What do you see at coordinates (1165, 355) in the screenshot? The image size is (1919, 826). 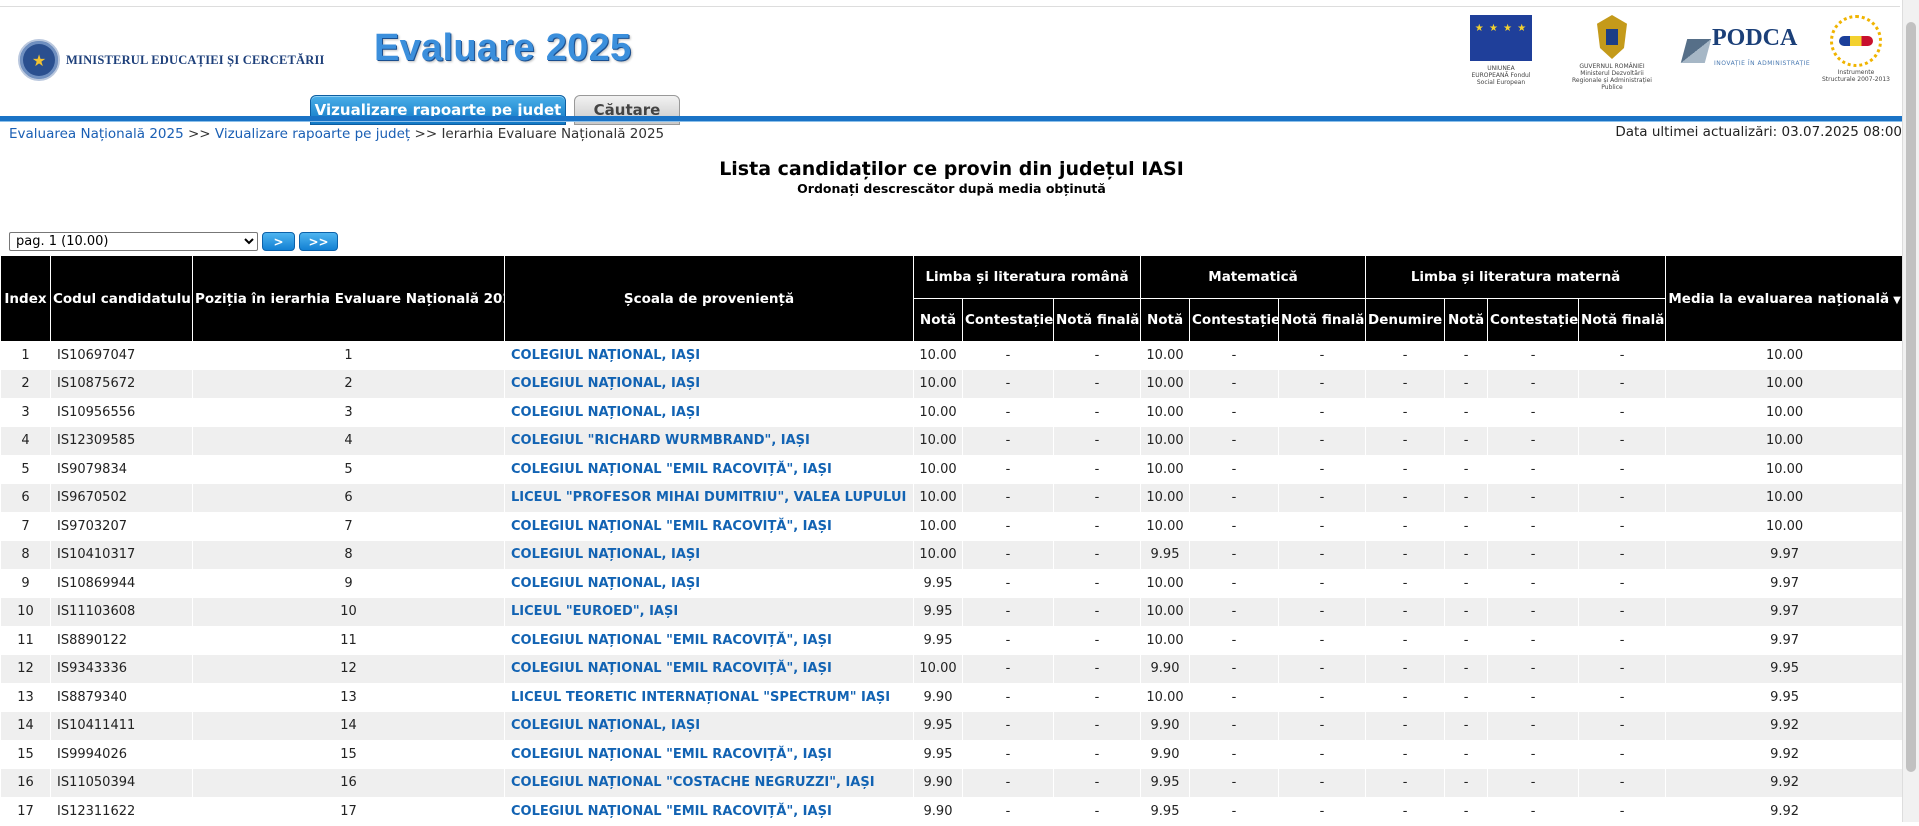 I see `cell-math-grade: 10.00` at bounding box center [1165, 355].